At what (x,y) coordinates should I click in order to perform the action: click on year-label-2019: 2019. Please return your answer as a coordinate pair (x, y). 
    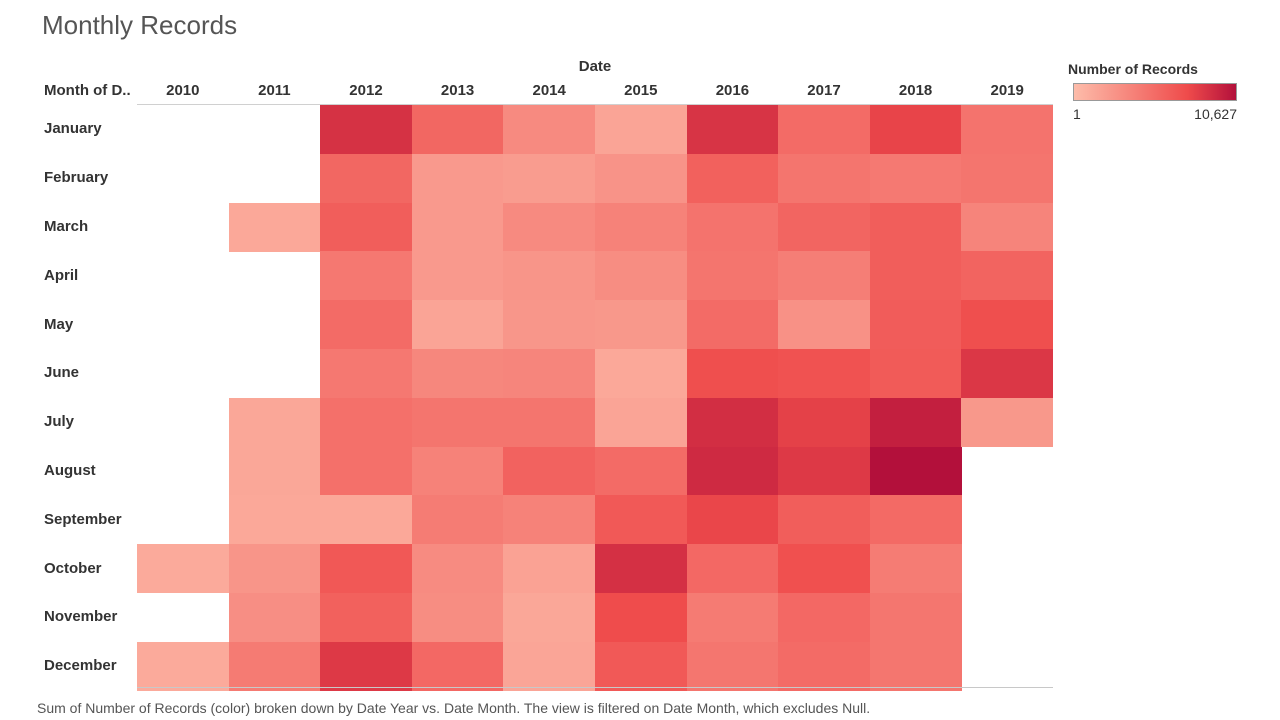
    Looking at the image, I should click on (1007, 90).